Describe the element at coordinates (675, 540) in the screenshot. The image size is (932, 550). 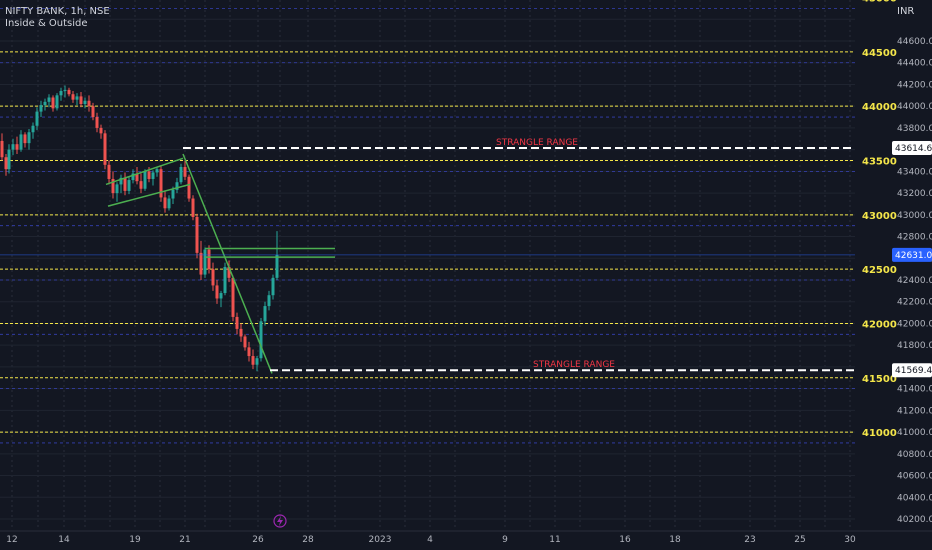
I see `x-axis-tick-label: 18` at that location.